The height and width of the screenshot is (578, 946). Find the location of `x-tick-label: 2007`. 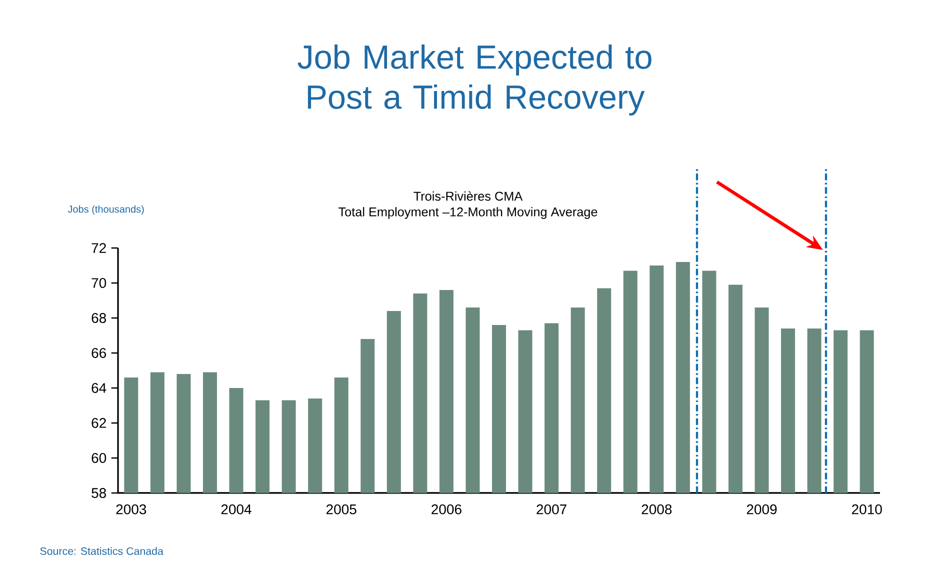

x-tick-label: 2007 is located at coordinates (551, 509).